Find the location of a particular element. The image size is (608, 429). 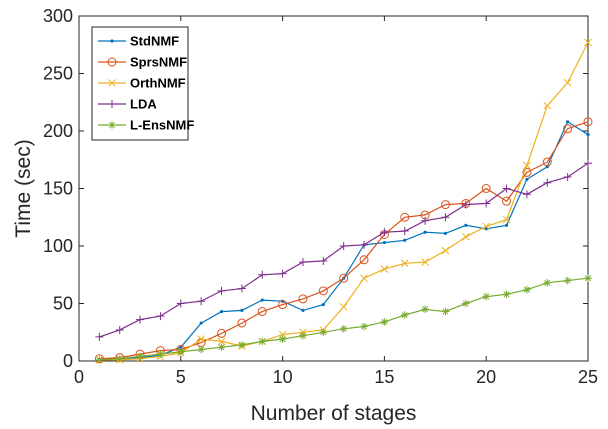

y-tick-label: 100 is located at coordinates (58, 246).